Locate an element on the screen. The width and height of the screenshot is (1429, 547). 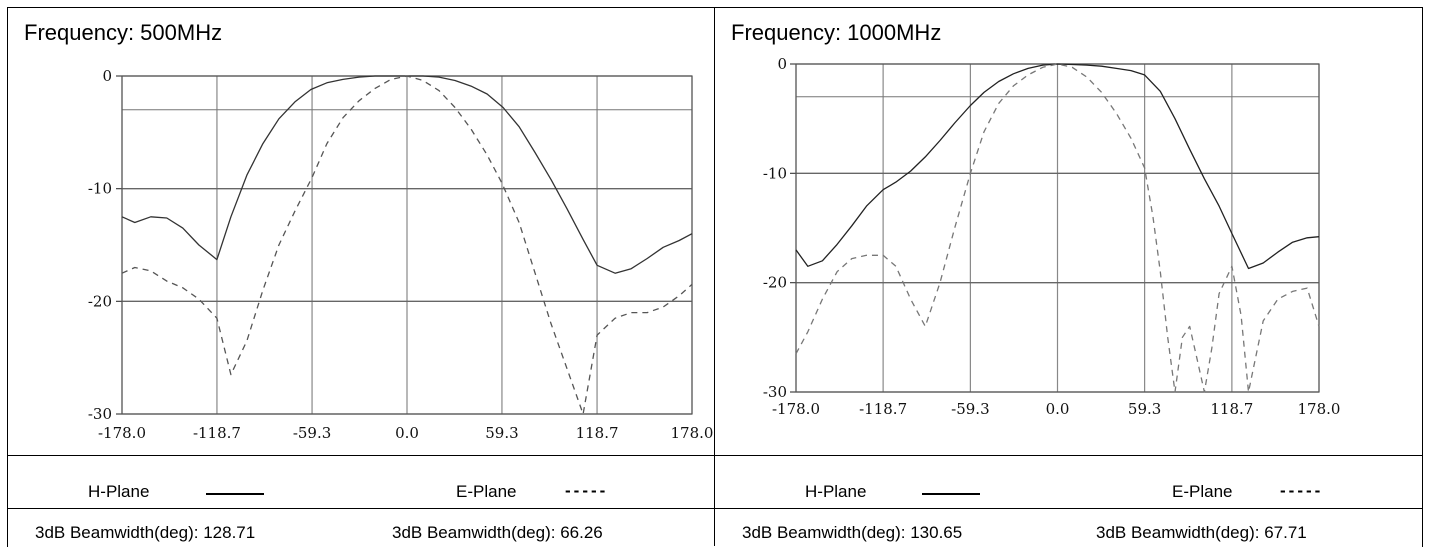
e-plane-beamwidth: 3dB Beamwidth(deg): 66.26 is located at coordinates (497, 532).